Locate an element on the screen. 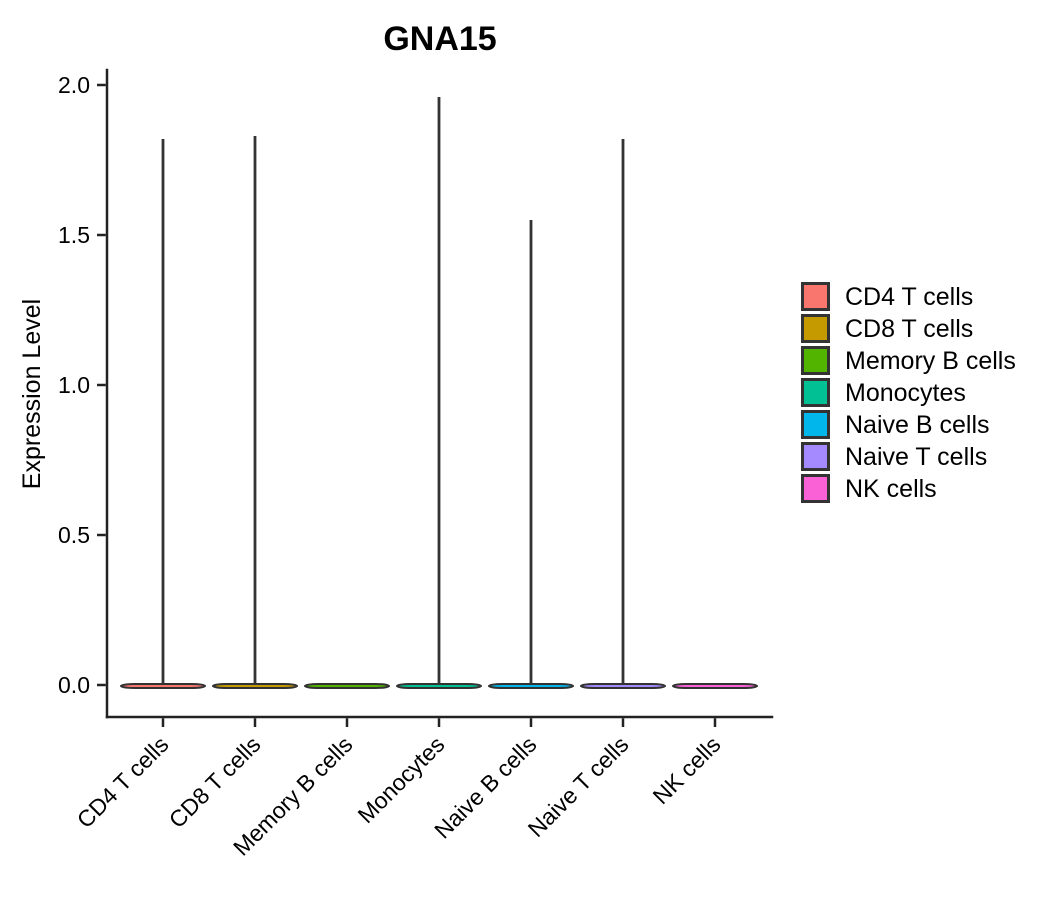 This screenshot has height=900, width=1050. violin-nk-cells is located at coordinates (715, 686).